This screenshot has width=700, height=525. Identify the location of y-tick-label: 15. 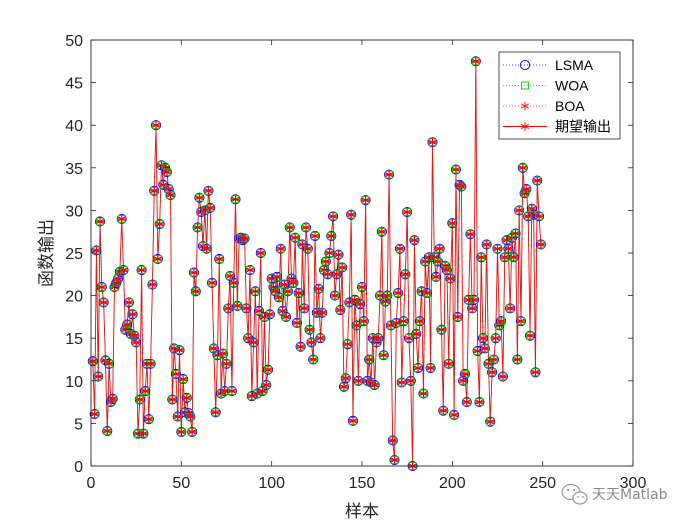
(74, 339).